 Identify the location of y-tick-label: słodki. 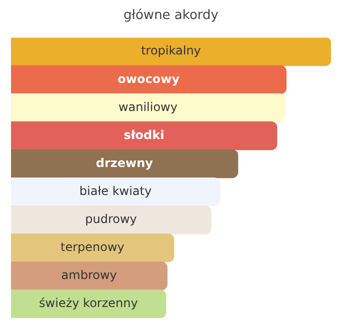
(144, 135).